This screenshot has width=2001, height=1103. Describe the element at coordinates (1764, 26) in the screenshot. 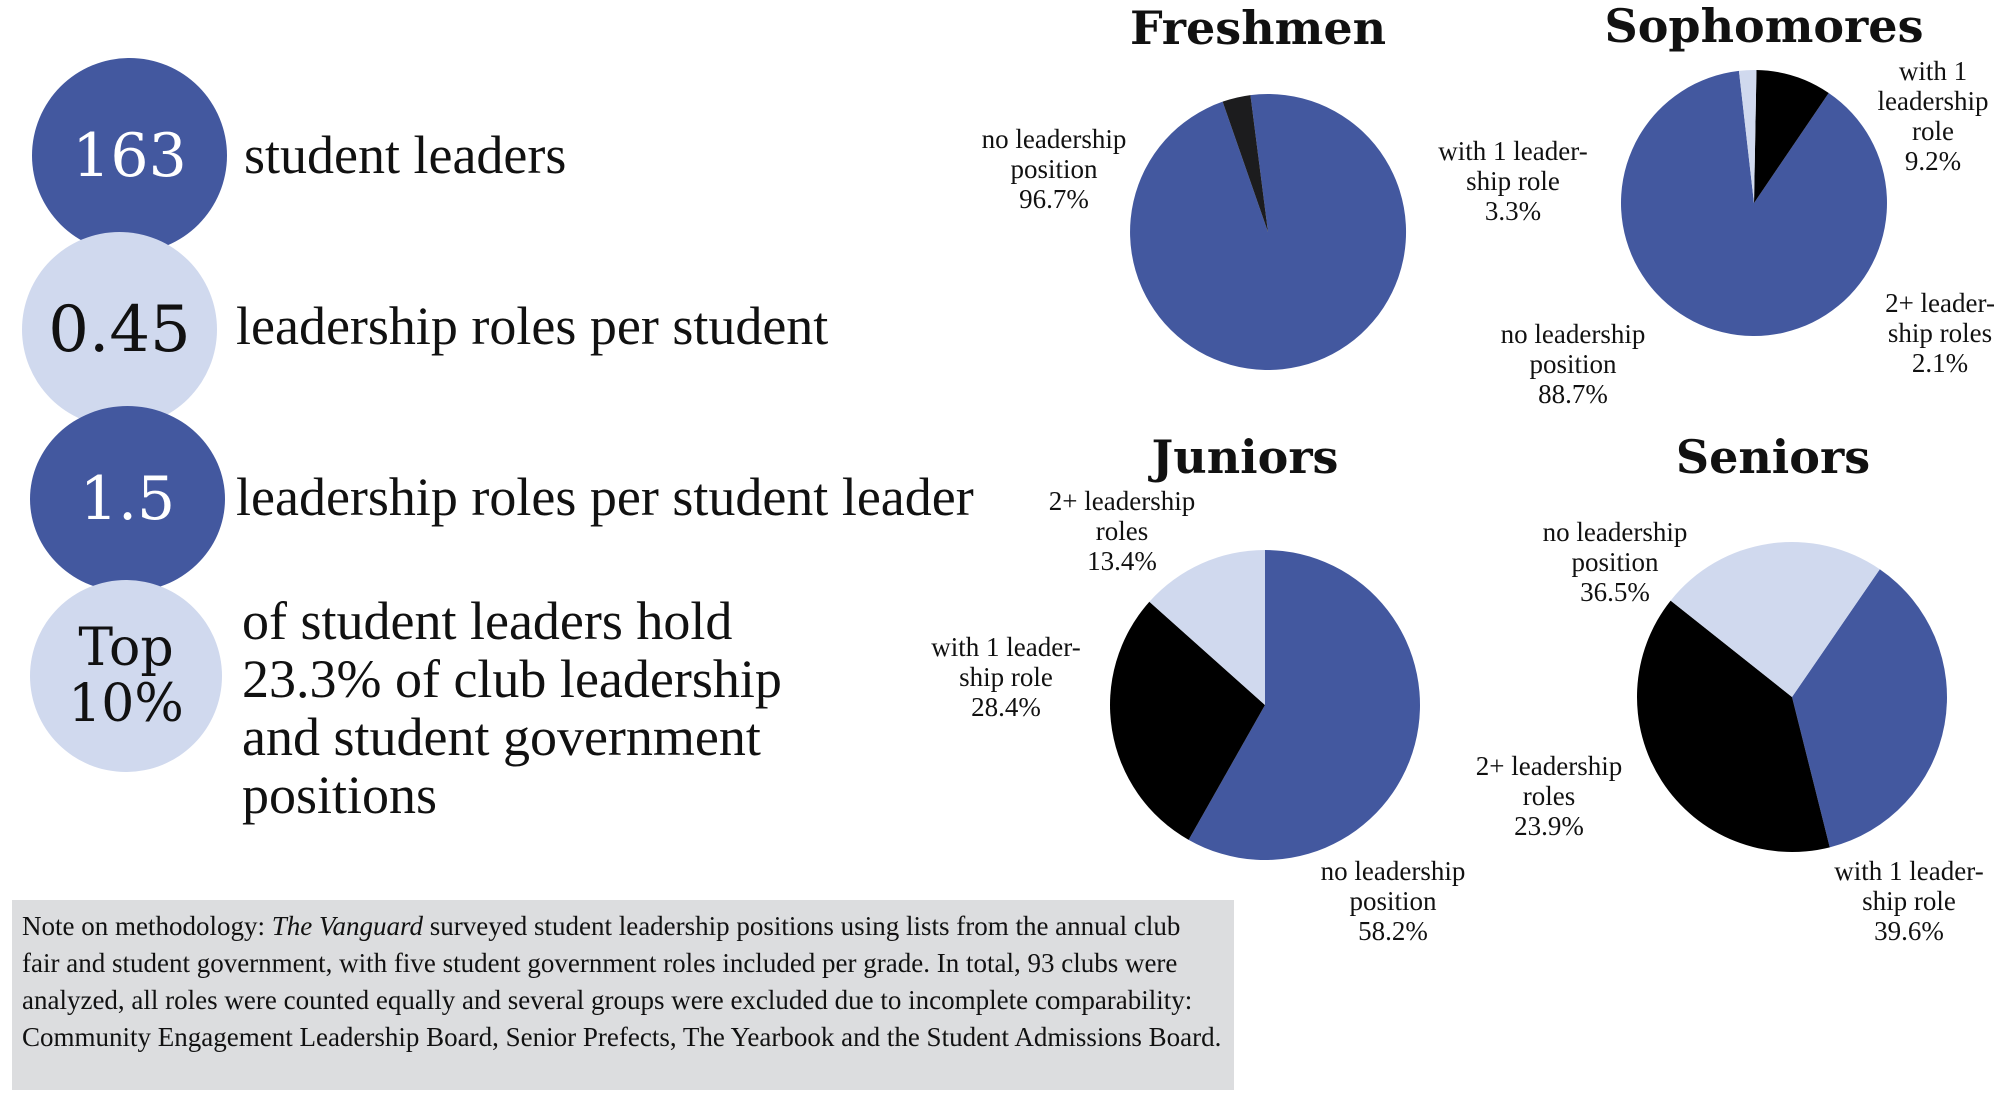

I see `pie-title-sophomores: Sophomores` at that location.